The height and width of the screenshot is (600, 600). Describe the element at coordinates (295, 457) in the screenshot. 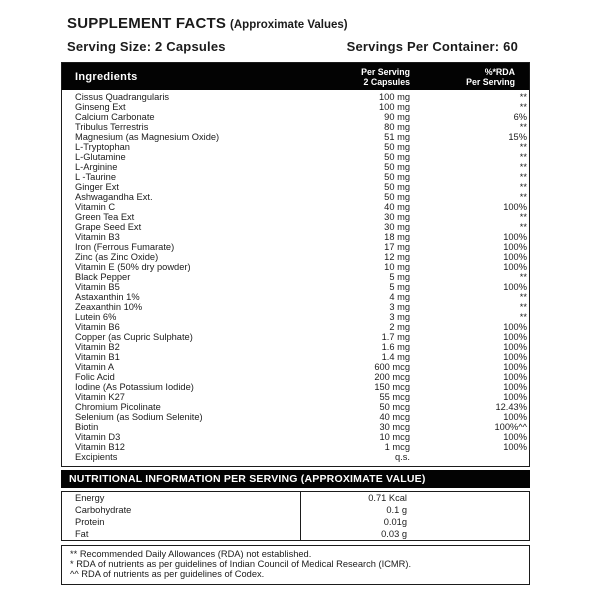

I see `table-row: Excipients q.s.` at that location.